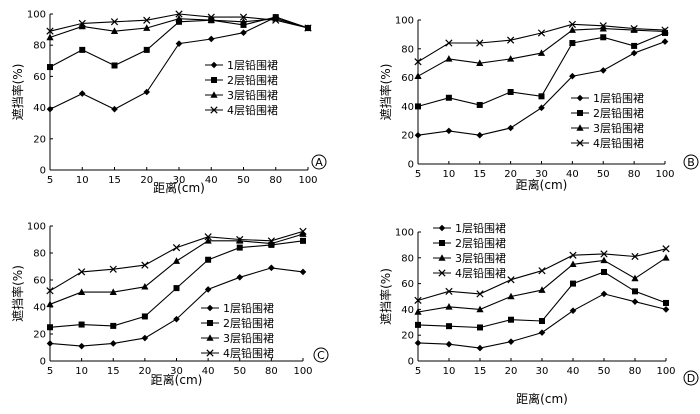  Describe the element at coordinates (511, 371) in the screenshot. I see `x-tick-label: 20` at that location.